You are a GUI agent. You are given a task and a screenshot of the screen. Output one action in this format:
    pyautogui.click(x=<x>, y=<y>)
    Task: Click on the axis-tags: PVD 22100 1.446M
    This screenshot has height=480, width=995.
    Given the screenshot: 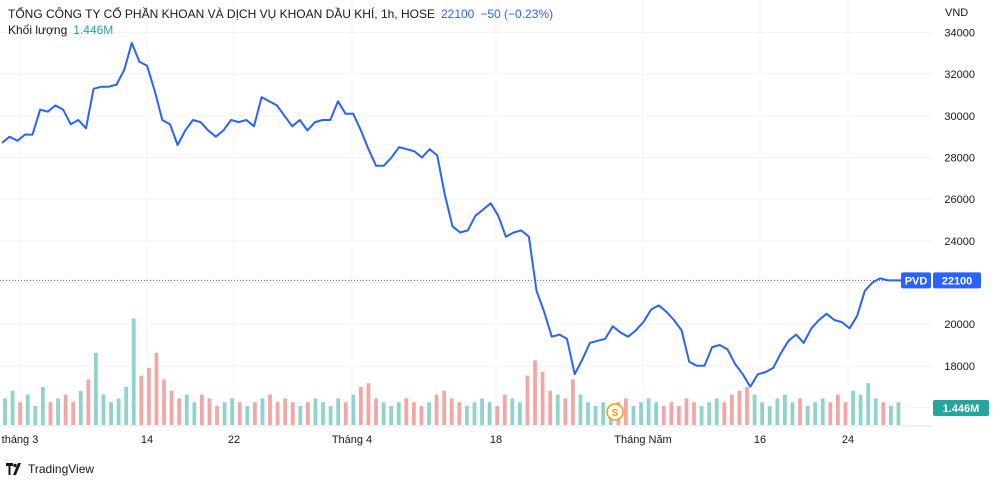 What is the action you would take?
    pyautogui.click(x=945, y=344)
    